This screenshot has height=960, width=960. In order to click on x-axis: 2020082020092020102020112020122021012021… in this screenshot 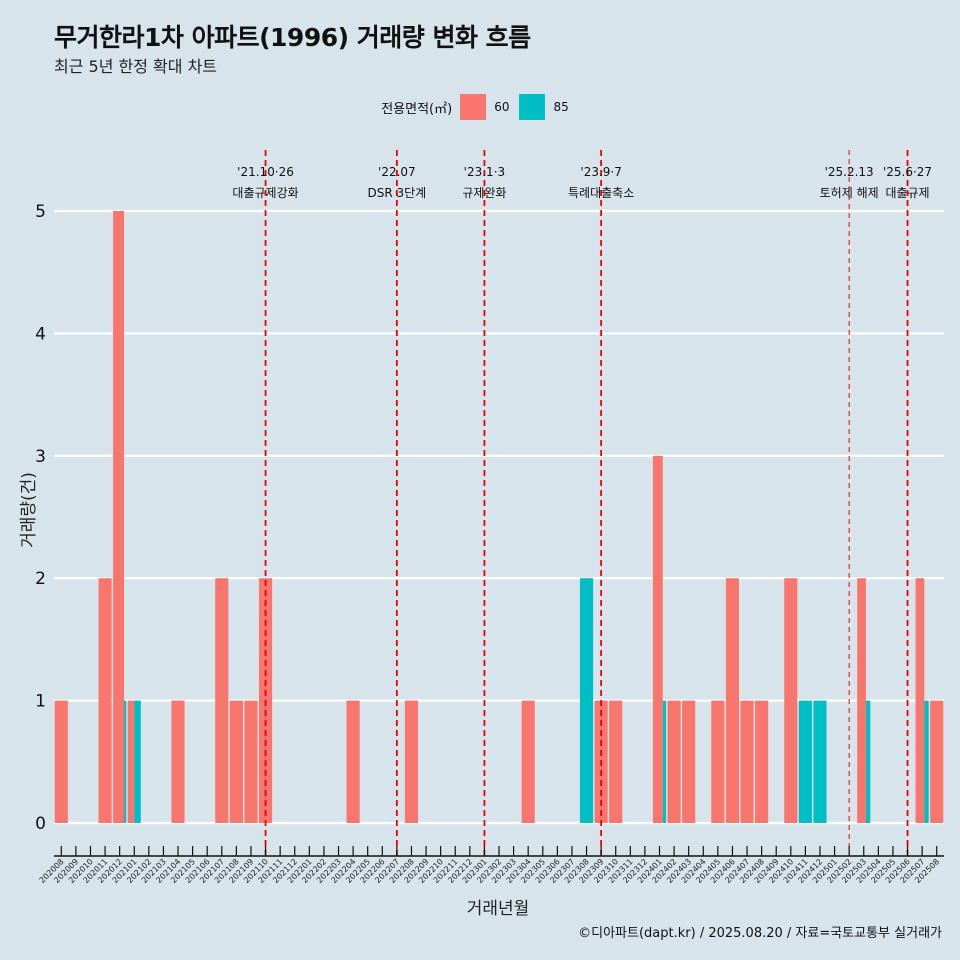, I will do `click(491, 865)`.